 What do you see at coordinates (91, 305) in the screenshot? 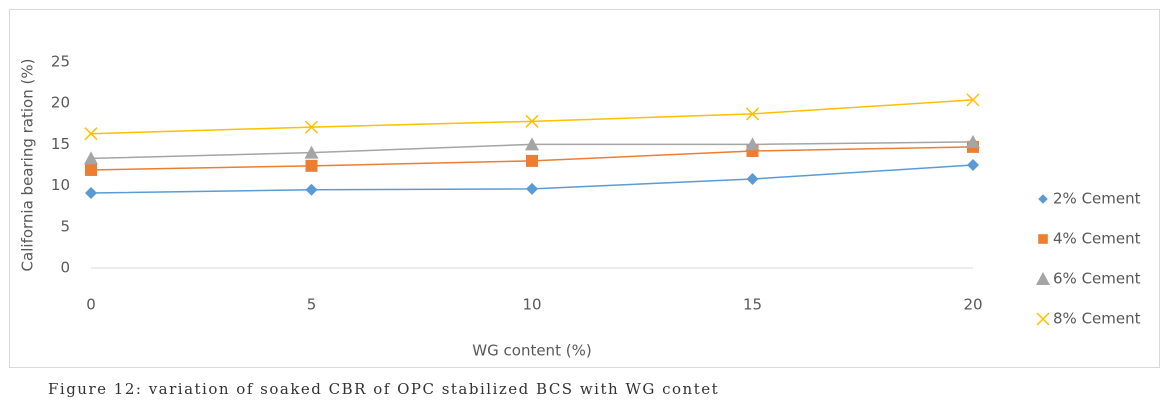
I see `x-tick-label: 0` at bounding box center [91, 305].